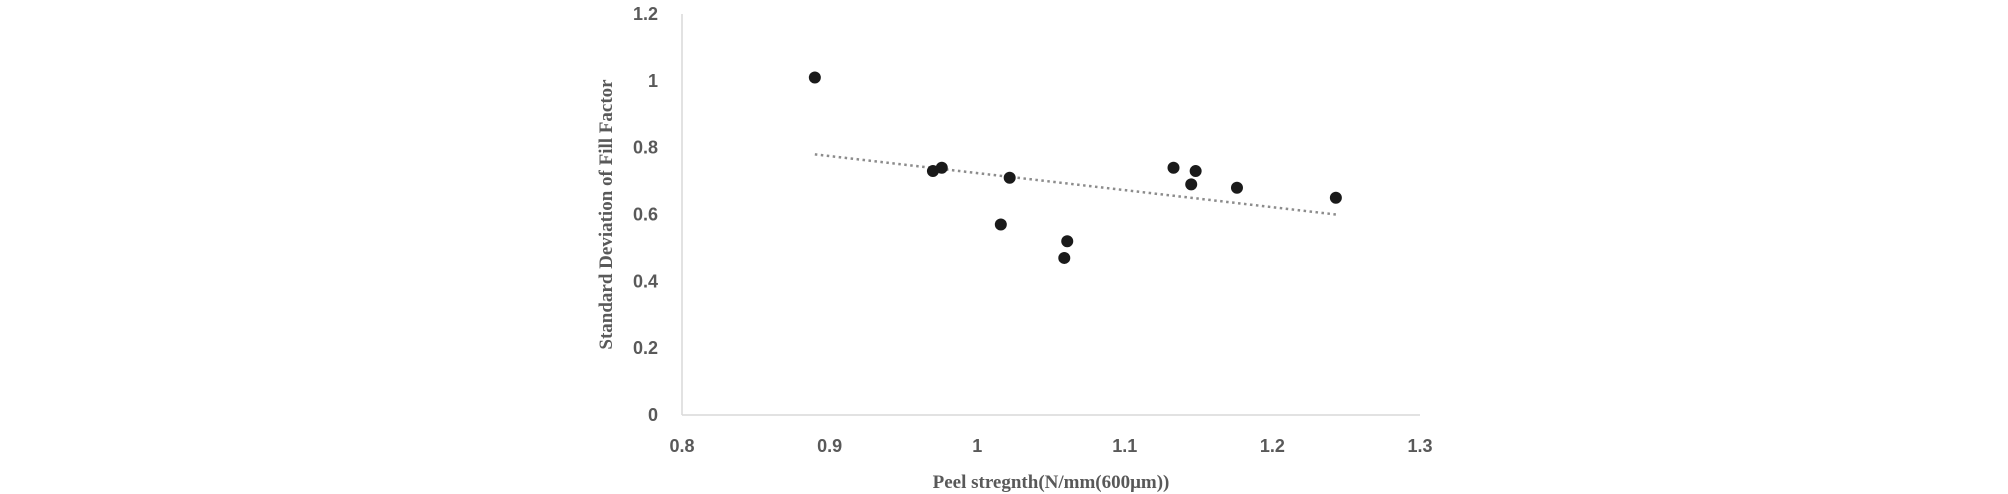 This screenshot has height=494, width=2008. What do you see at coordinates (645, 348) in the screenshot?
I see `y-tick-label: 0.2` at bounding box center [645, 348].